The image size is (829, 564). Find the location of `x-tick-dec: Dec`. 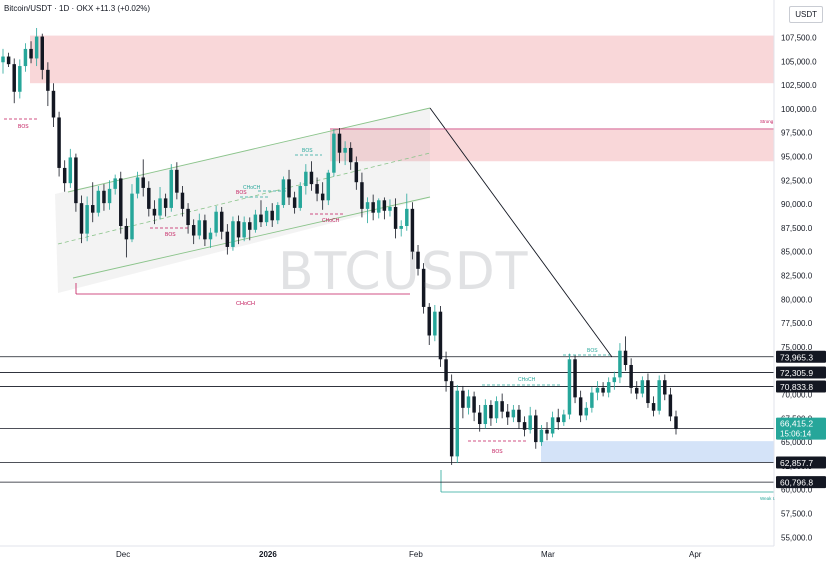

x-tick-dec: Dec is located at coordinates (123, 554).